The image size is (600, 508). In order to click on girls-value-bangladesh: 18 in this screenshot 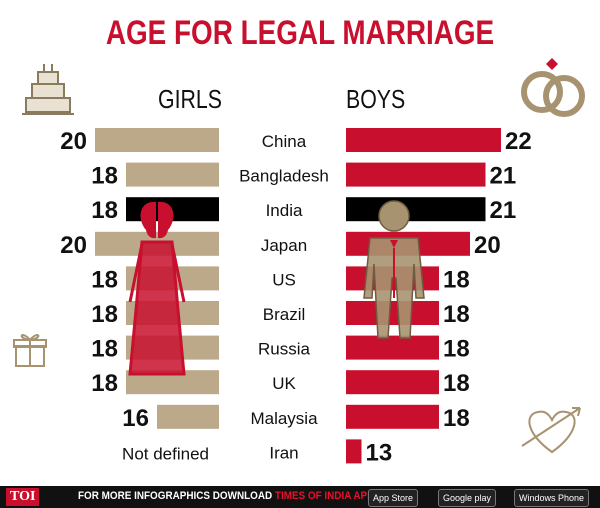, I will do `click(104, 176)`.